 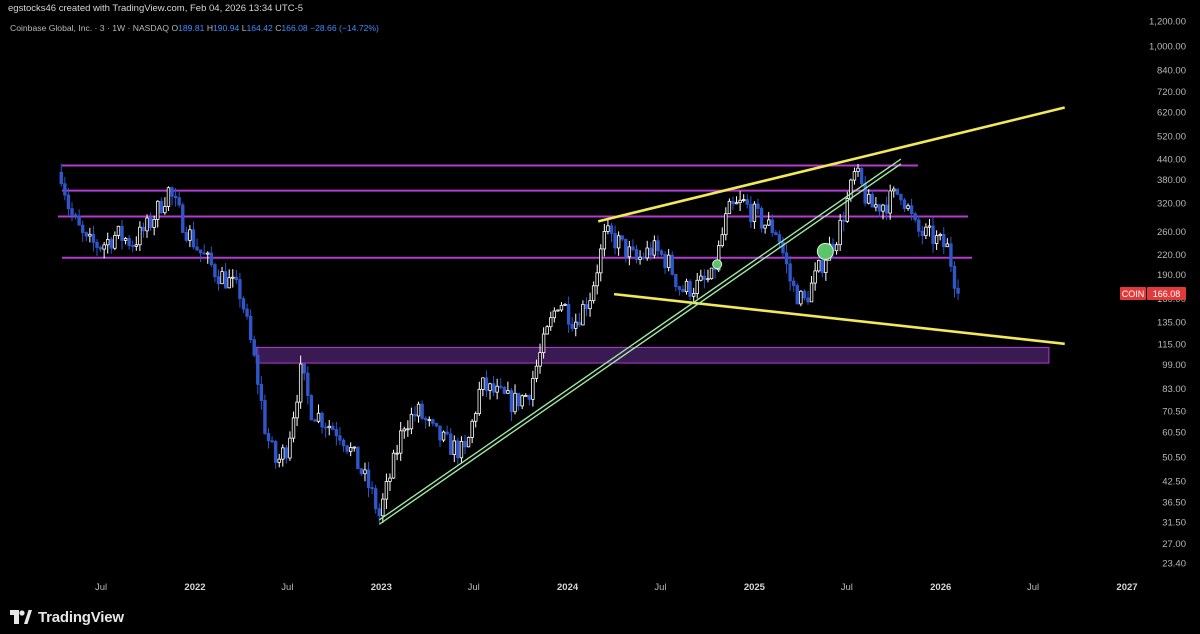 What do you see at coordinates (1171, 203) in the screenshot?
I see `price-tick-label: 320.00` at bounding box center [1171, 203].